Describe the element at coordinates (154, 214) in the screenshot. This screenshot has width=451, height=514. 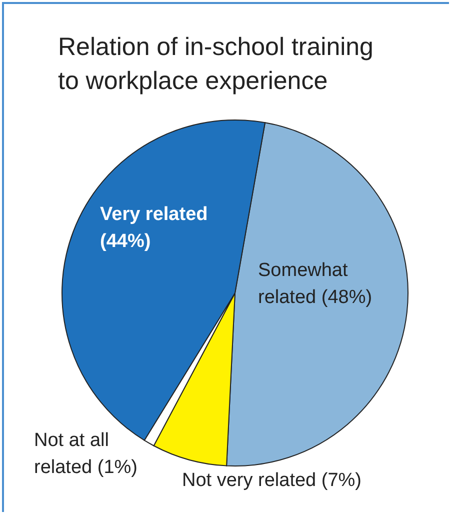
I see `slice-label: Very related` at that location.